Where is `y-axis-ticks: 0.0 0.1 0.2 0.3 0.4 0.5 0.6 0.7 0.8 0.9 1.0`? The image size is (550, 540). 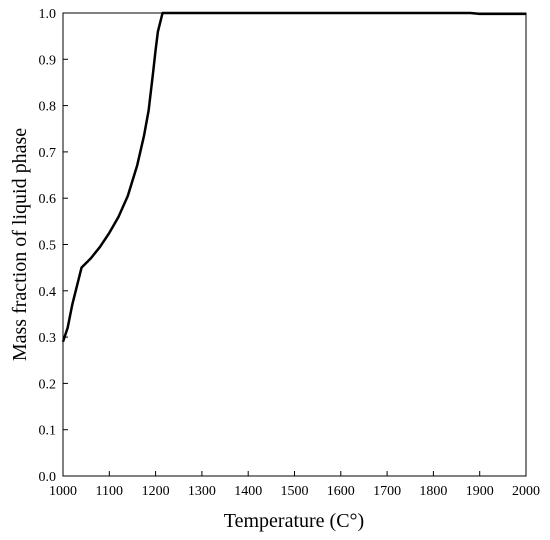
y-axis-ticks: 0.0 0.1 0.2 0.3 0.4 0.5 0.6 0.7 0.8 0.9 1.0 is located at coordinates (53, 246).